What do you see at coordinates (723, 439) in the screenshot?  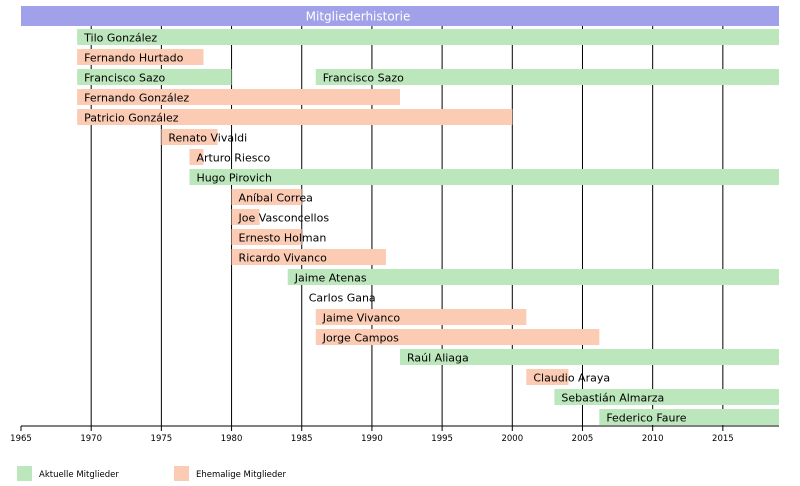 I see `tick-label-2015: 2015` at bounding box center [723, 439].